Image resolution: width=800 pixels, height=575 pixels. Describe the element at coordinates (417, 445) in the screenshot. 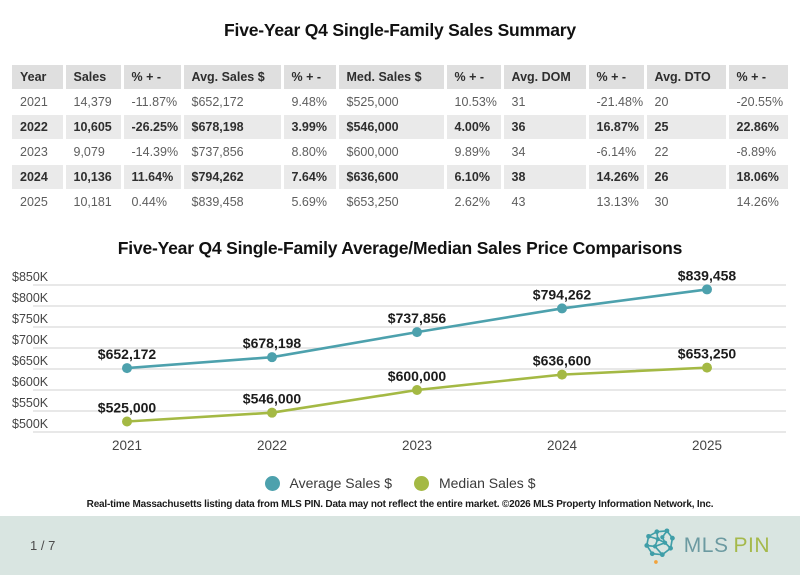

I see `svg-text: 2023` at that location.